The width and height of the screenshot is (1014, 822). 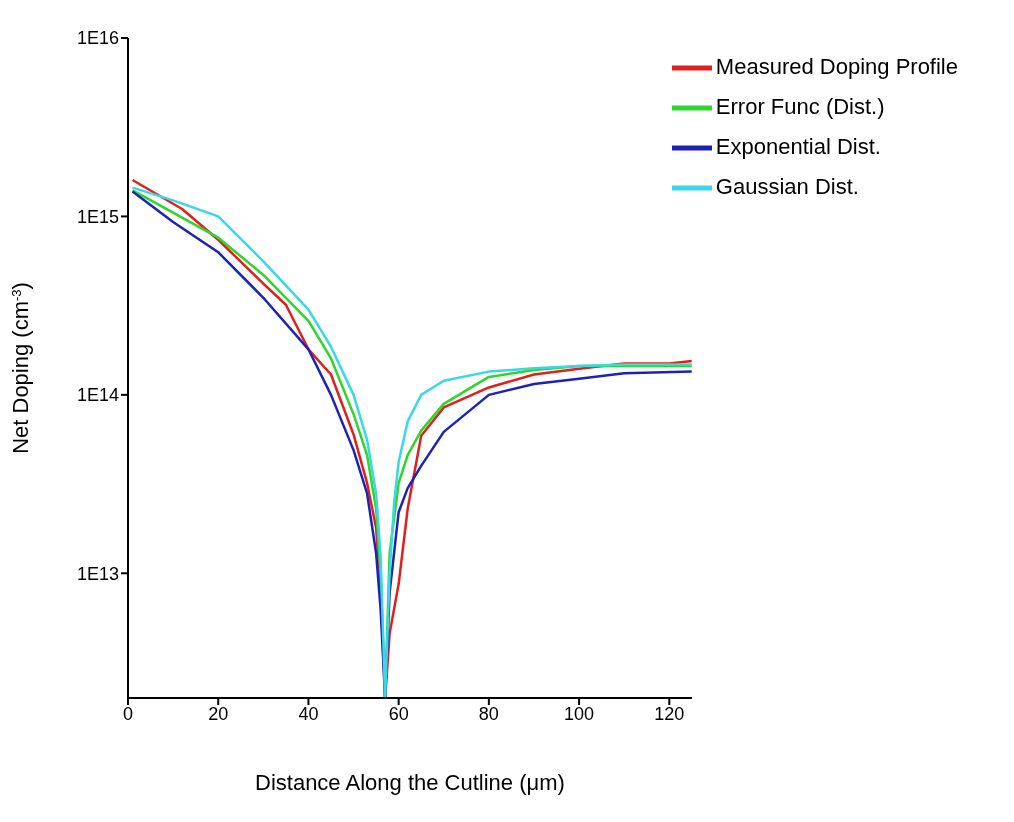 What do you see at coordinates (97, 216) in the screenshot?
I see `y-tick-label: 1E15` at bounding box center [97, 216].